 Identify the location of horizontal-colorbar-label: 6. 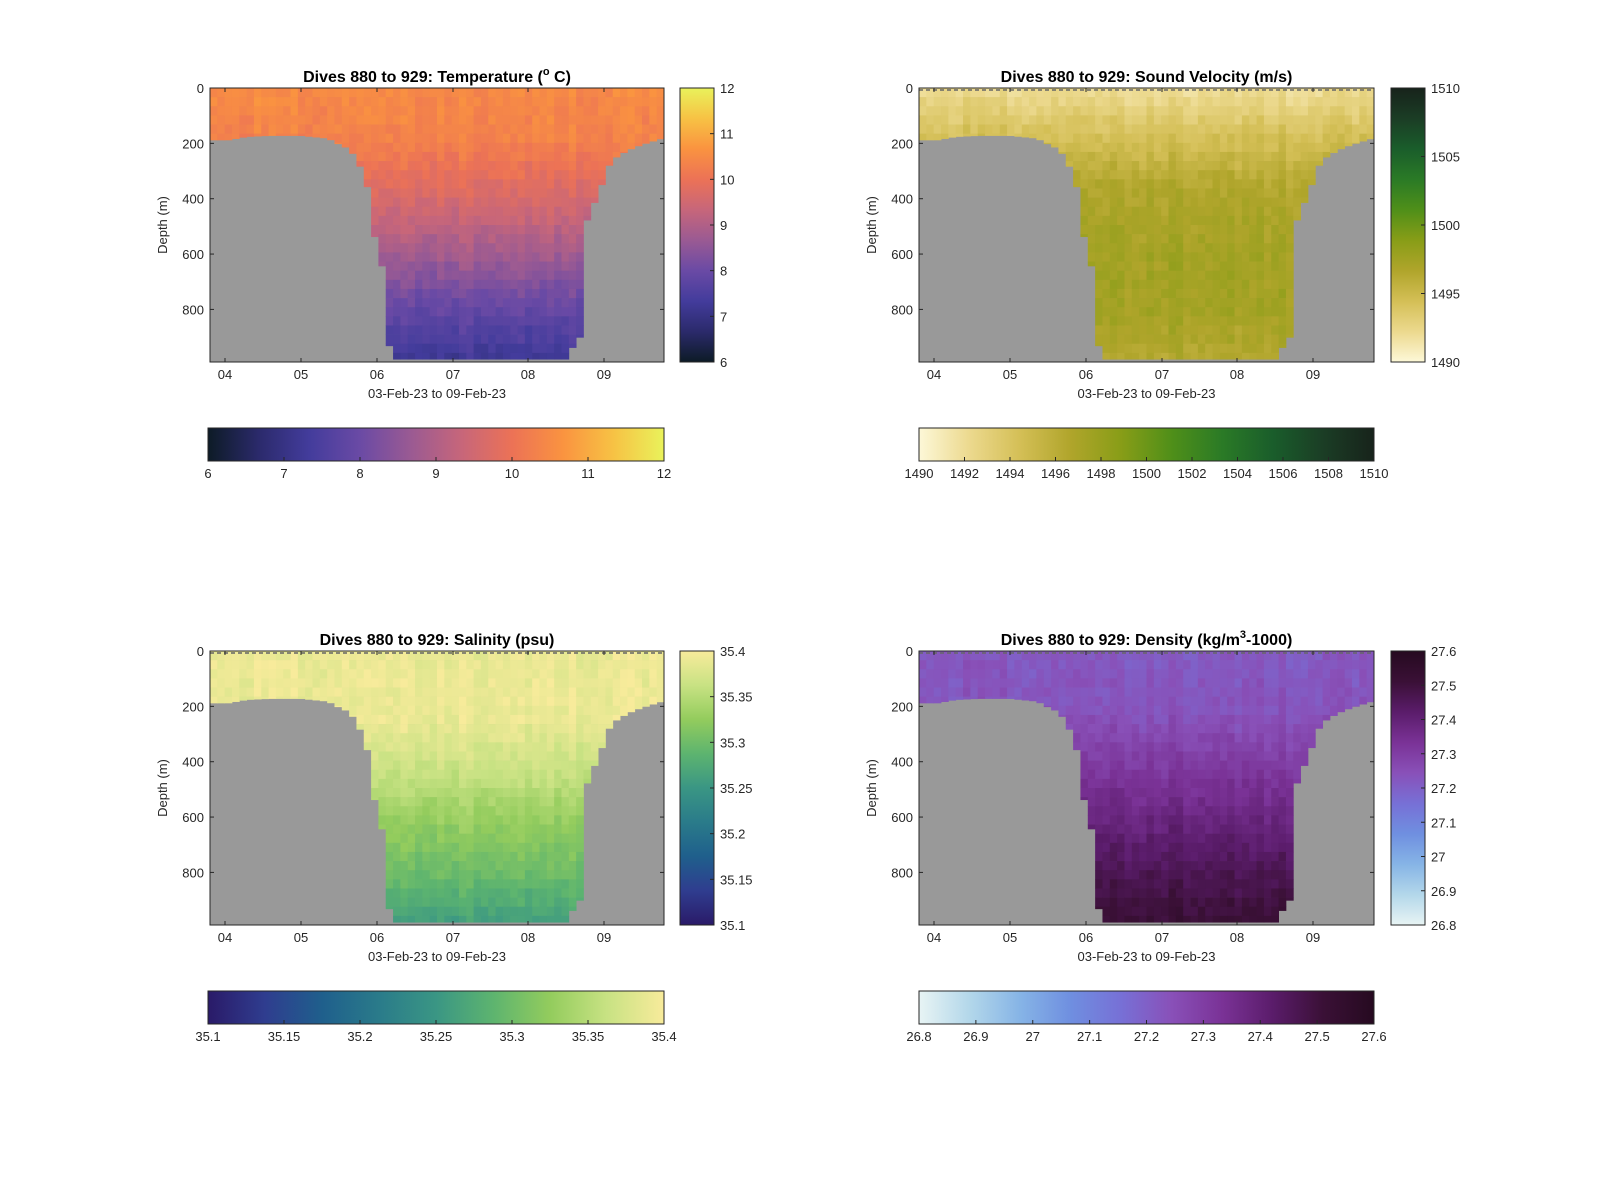
(207, 473).